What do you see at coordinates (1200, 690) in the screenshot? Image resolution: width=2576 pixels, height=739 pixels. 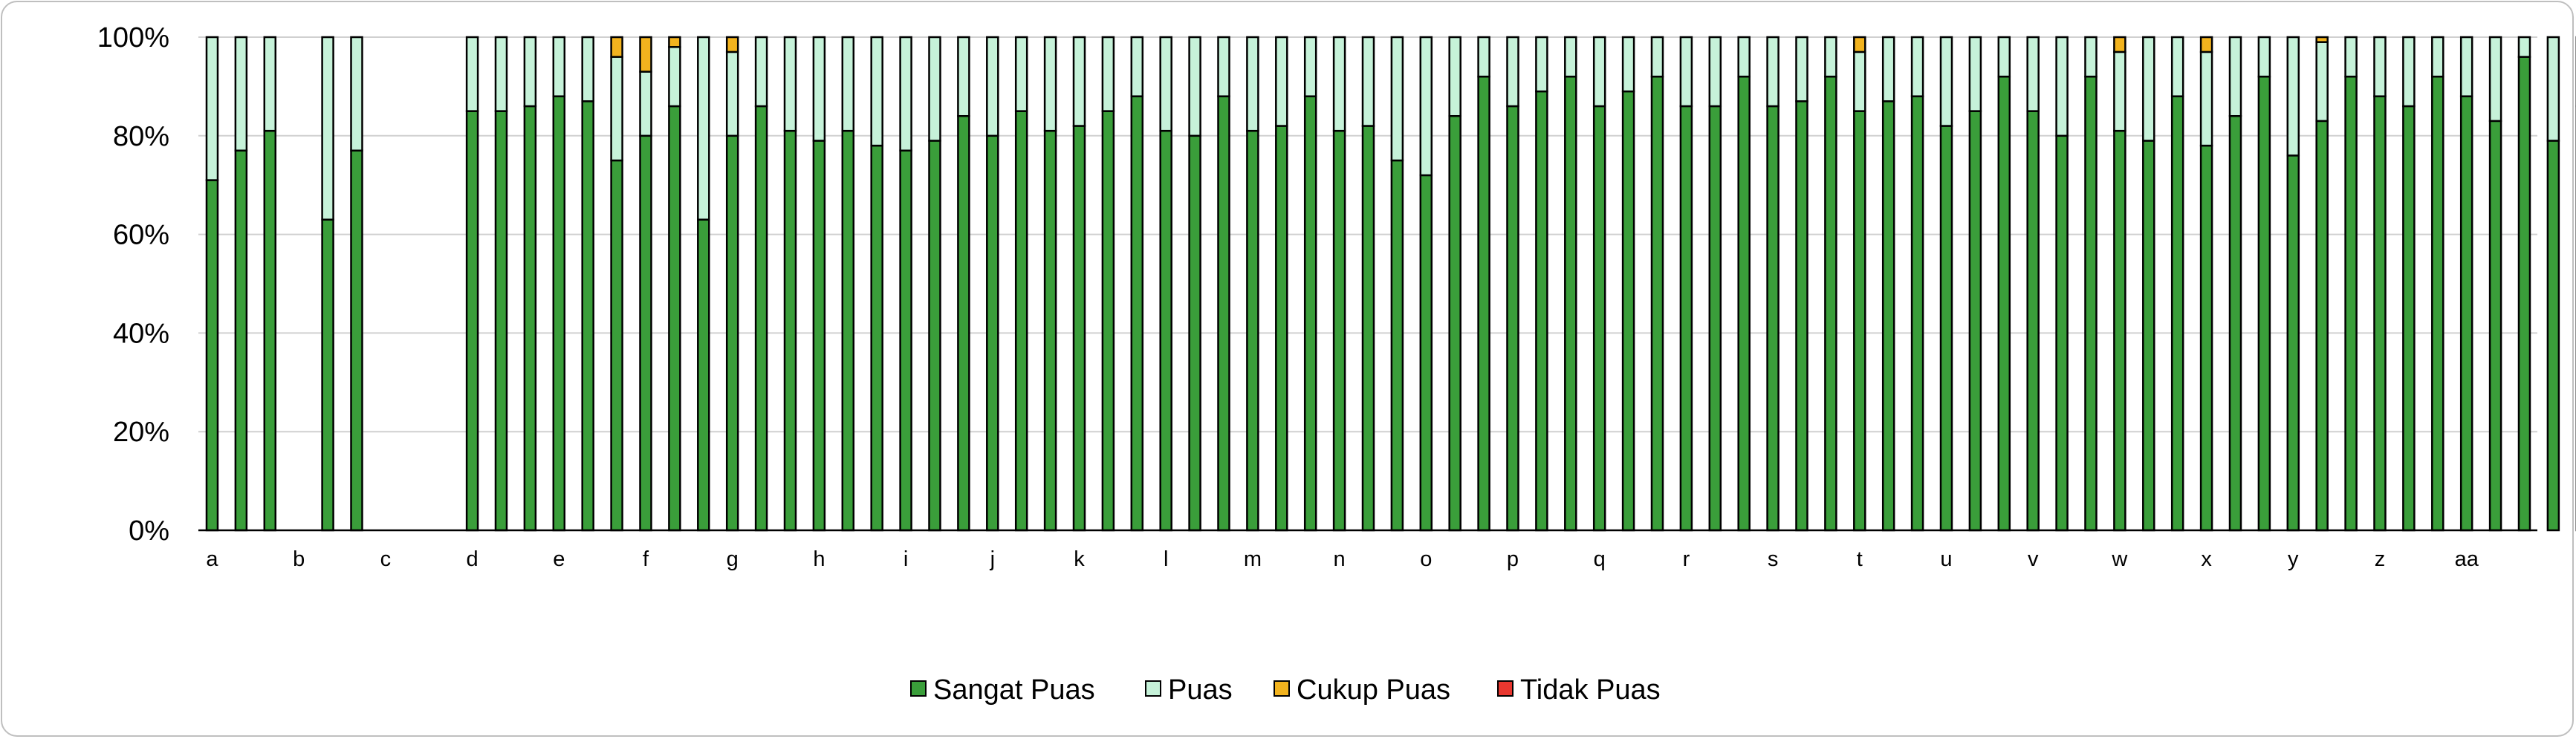 I see `legend-label: Puas` at bounding box center [1200, 690].